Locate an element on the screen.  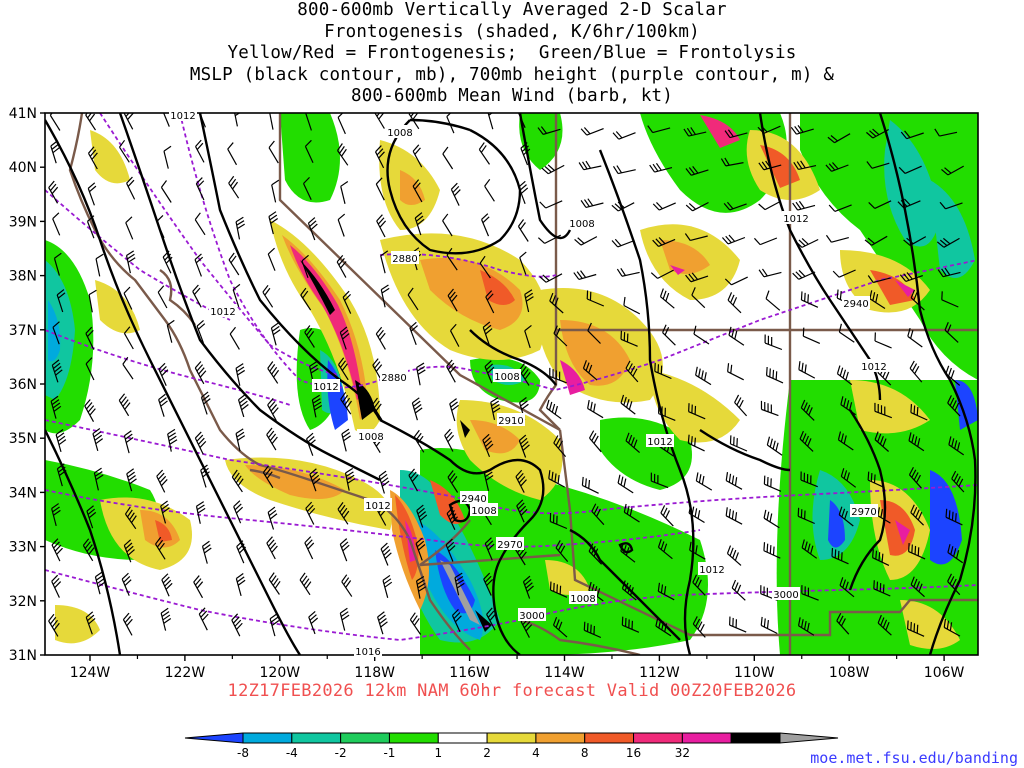
mslp-contour-label: 1008 is located at coordinates (583, 598).